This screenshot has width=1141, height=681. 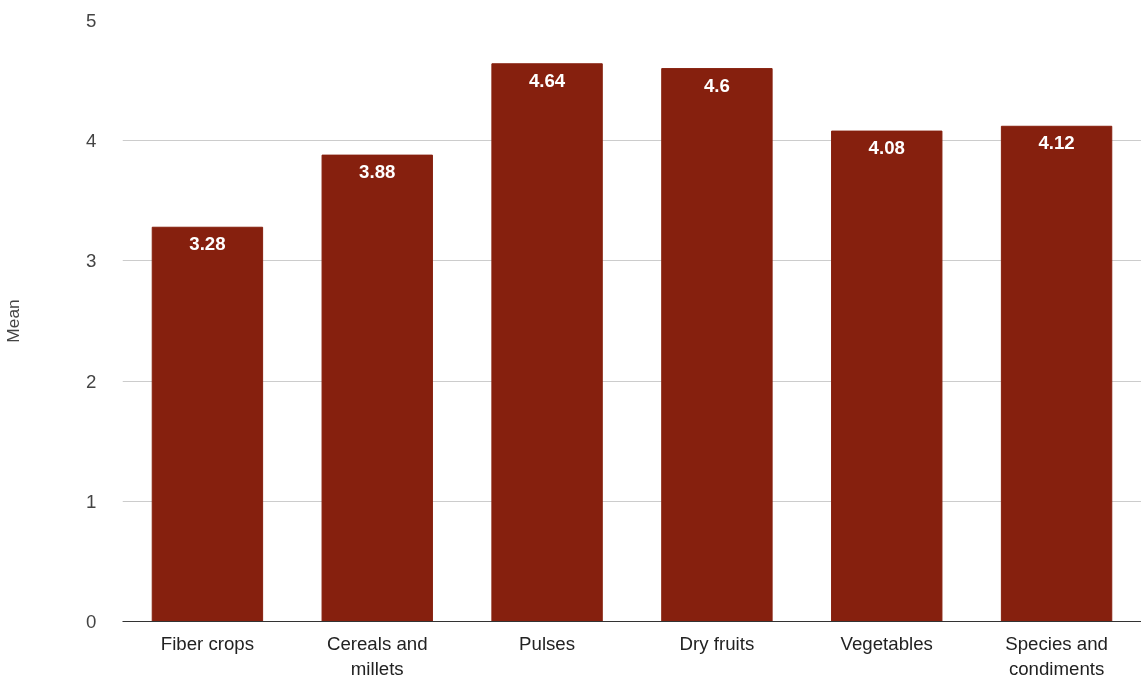 What do you see at coordinates (91, 20) in the screenshot?
I see `y-tick-label: 5` at bounding box center [91, 20].